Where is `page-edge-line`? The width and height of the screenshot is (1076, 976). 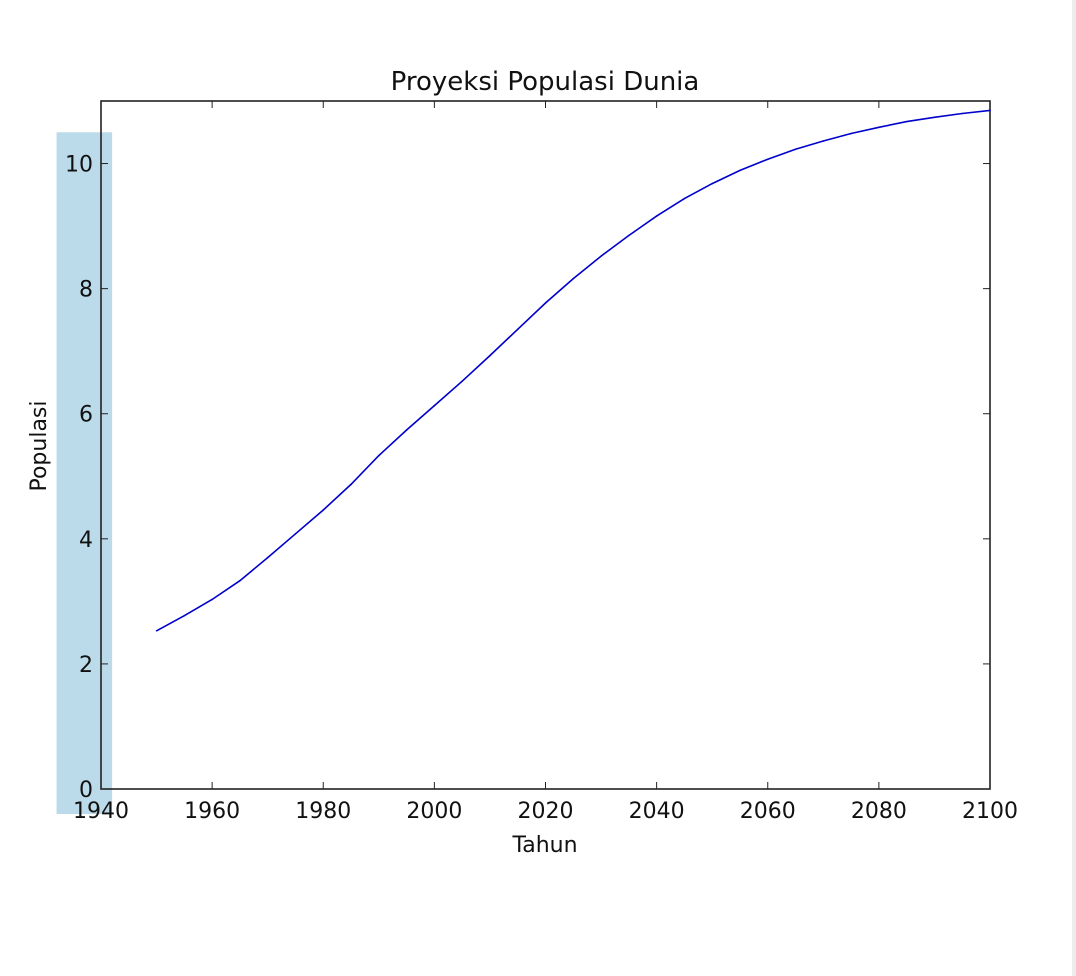 page-edge-line is located at coordinates (1074, 488).